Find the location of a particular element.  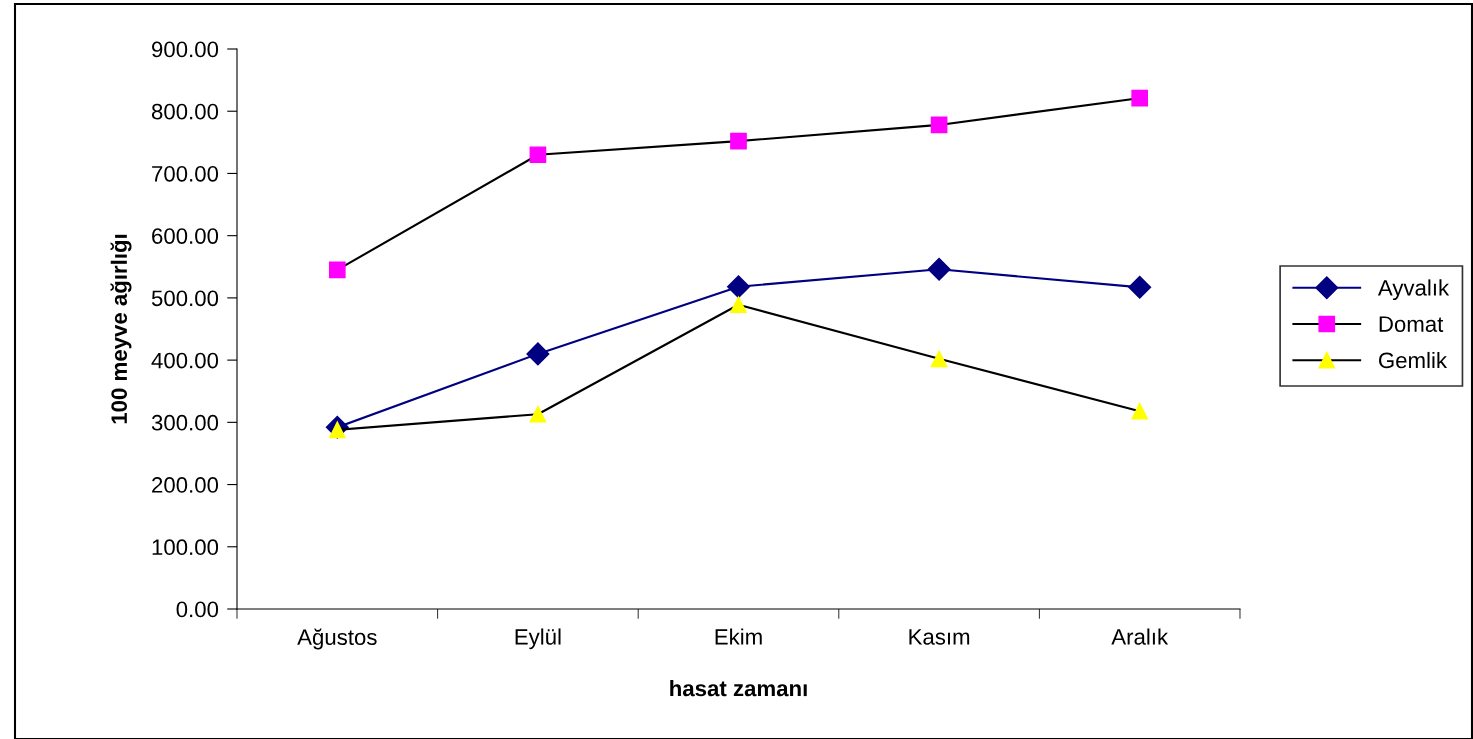

x-tick-label: Kasım is located at coordinates (939, 637).